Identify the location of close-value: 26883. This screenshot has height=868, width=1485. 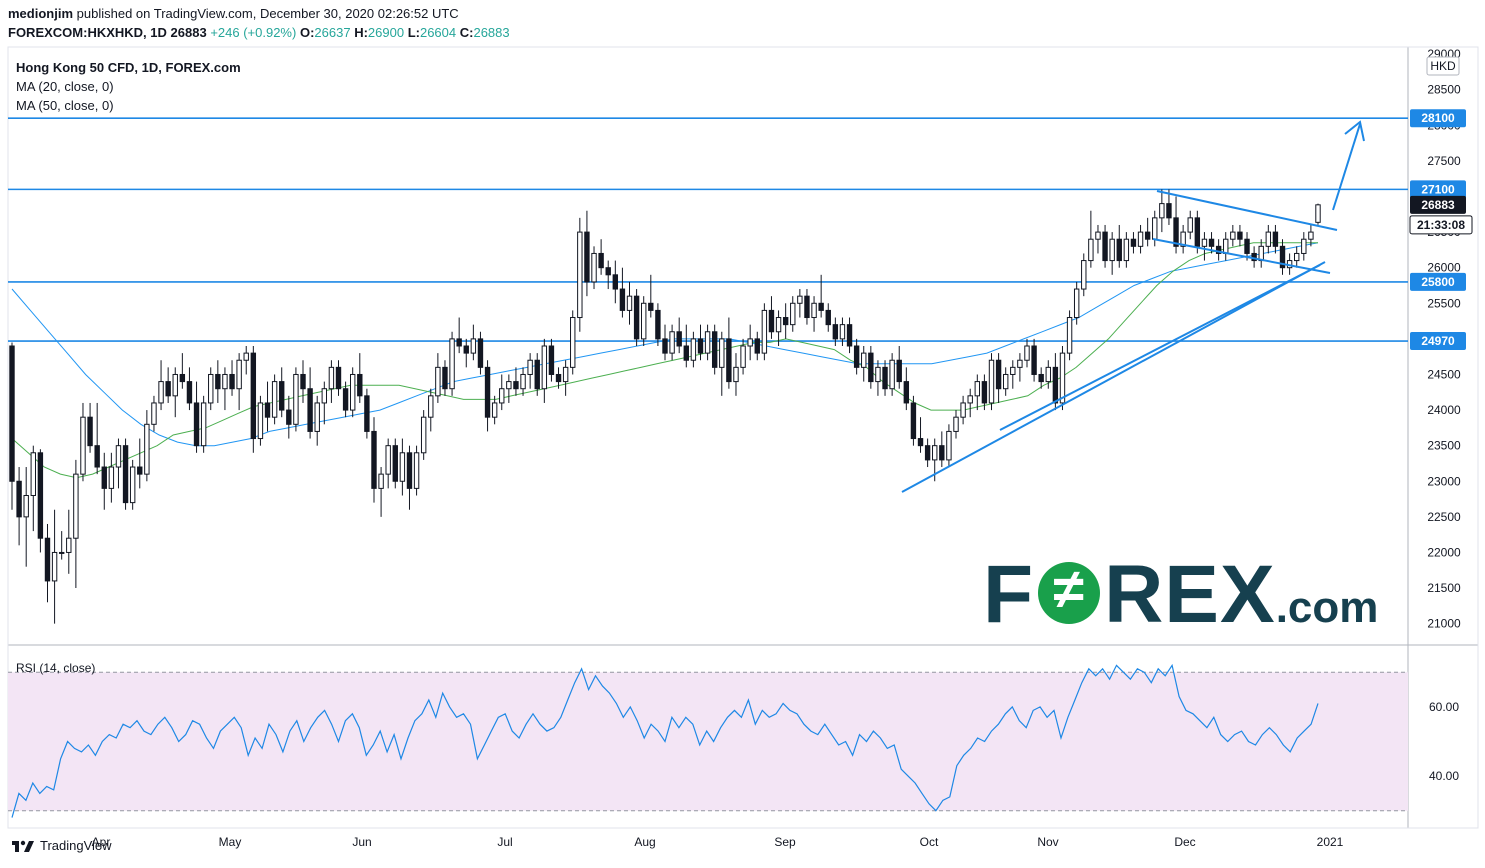
(491, 32).